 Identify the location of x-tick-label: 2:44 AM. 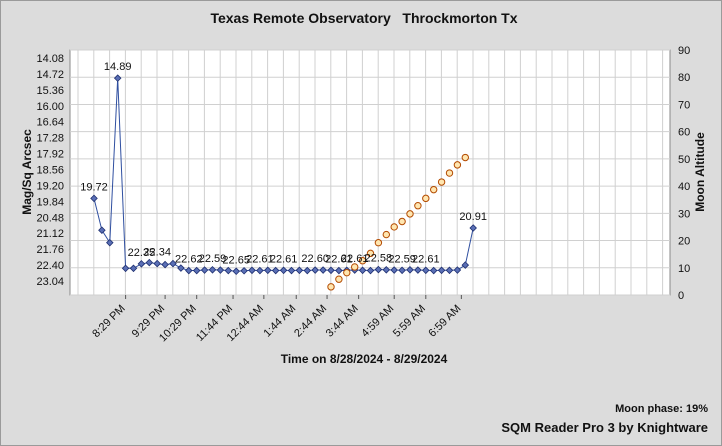
(310, 321).